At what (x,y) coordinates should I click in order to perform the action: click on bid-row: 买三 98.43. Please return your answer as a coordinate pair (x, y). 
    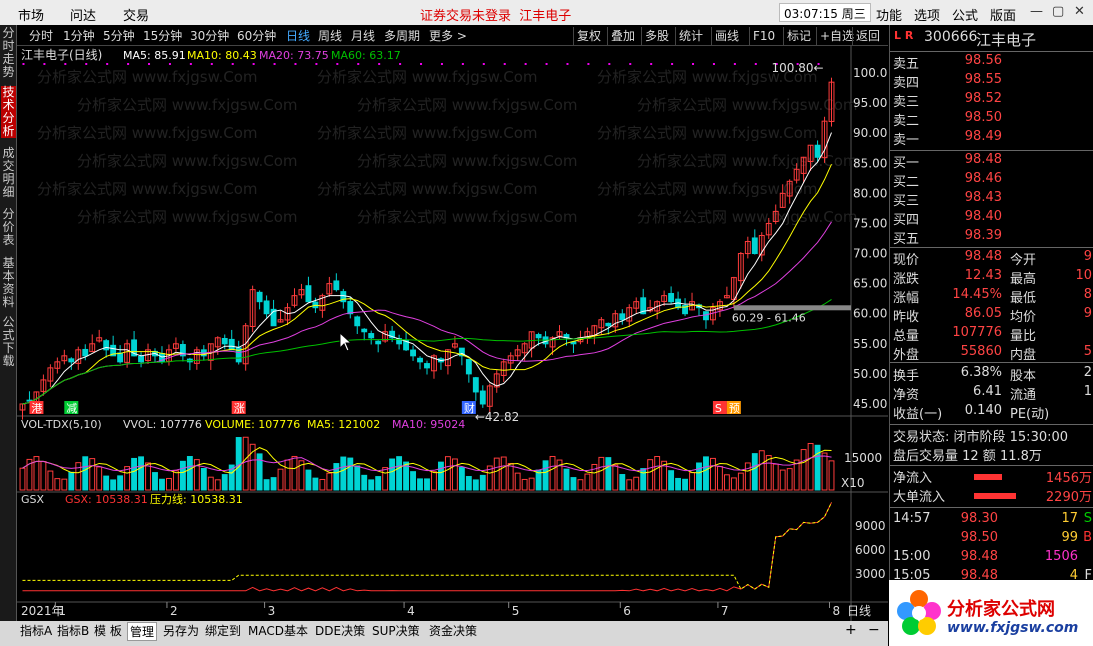
    Looking at the image, I should click on (991, 199).